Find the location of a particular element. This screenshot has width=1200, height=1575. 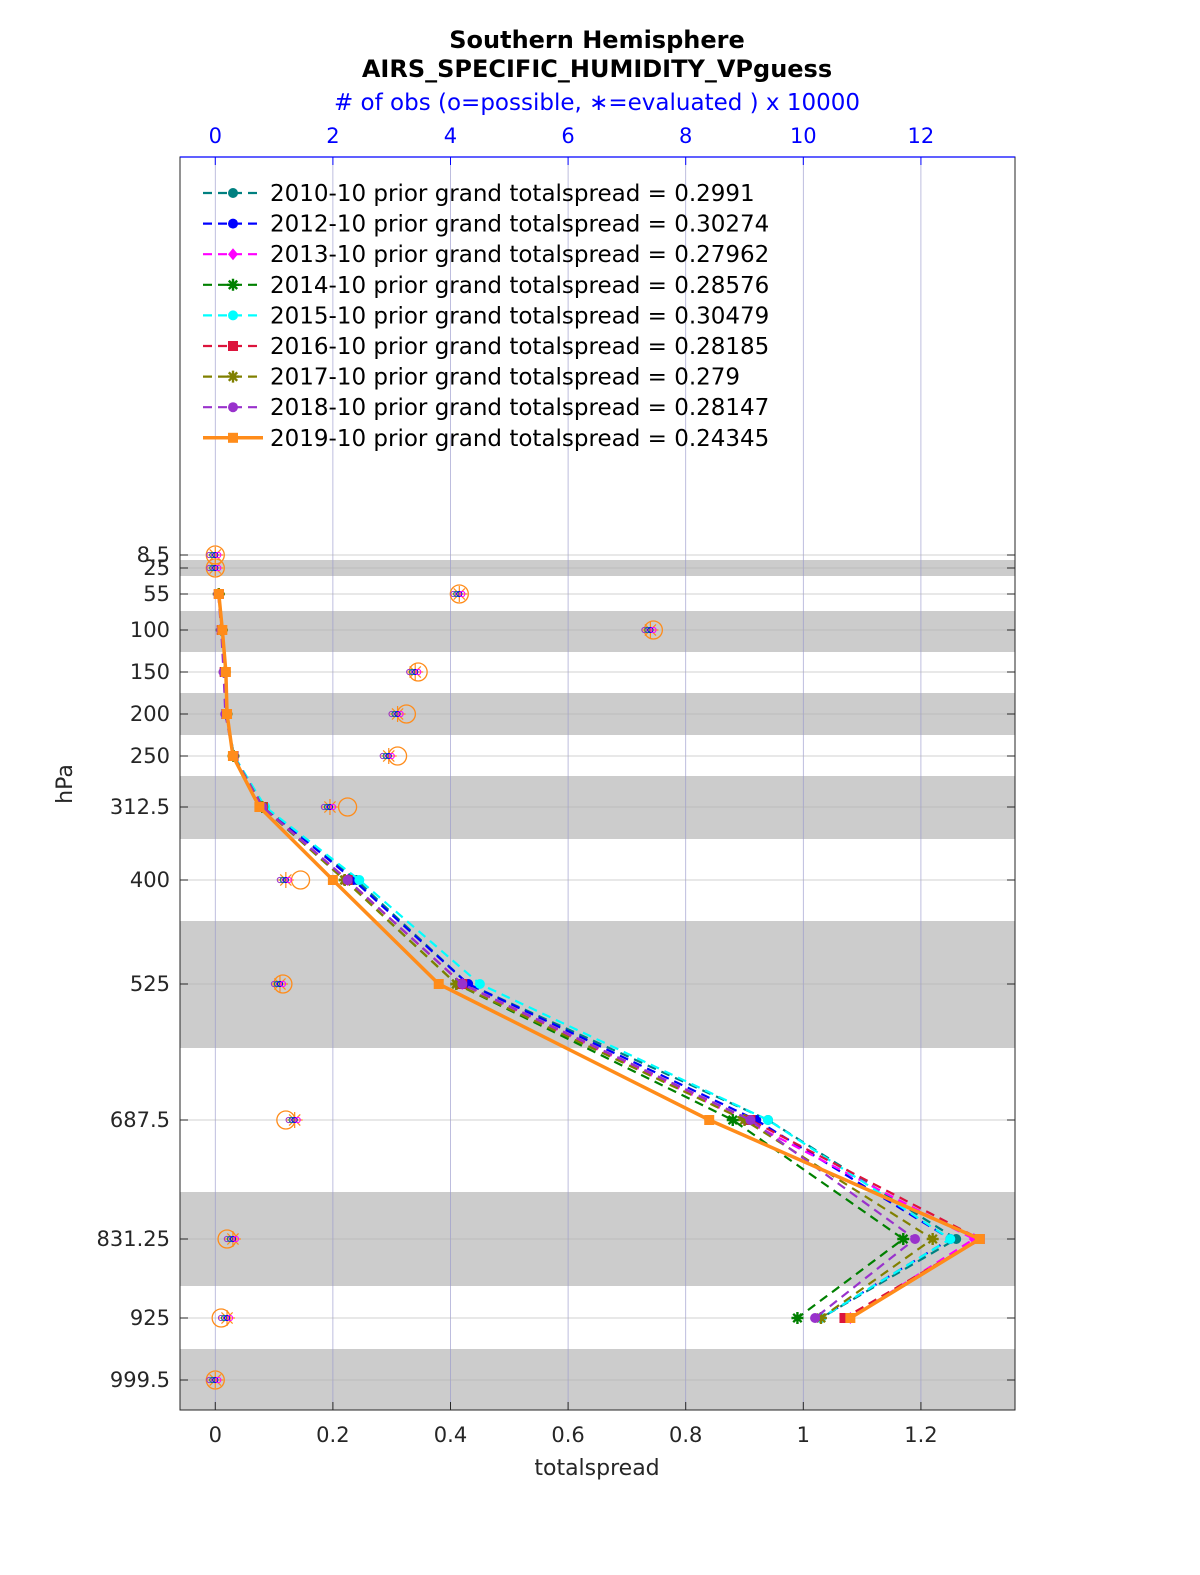

y-tick-label: 400 is located at coordinates (150, 880).